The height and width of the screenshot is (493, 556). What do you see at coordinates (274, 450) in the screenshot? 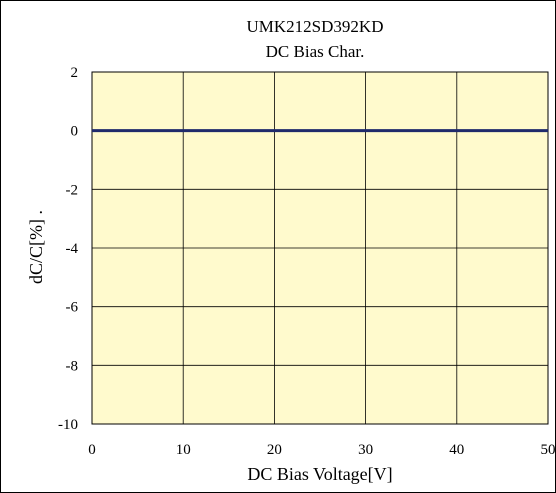
I see `x-tick-label: 20` at bounding box center [274, 450].